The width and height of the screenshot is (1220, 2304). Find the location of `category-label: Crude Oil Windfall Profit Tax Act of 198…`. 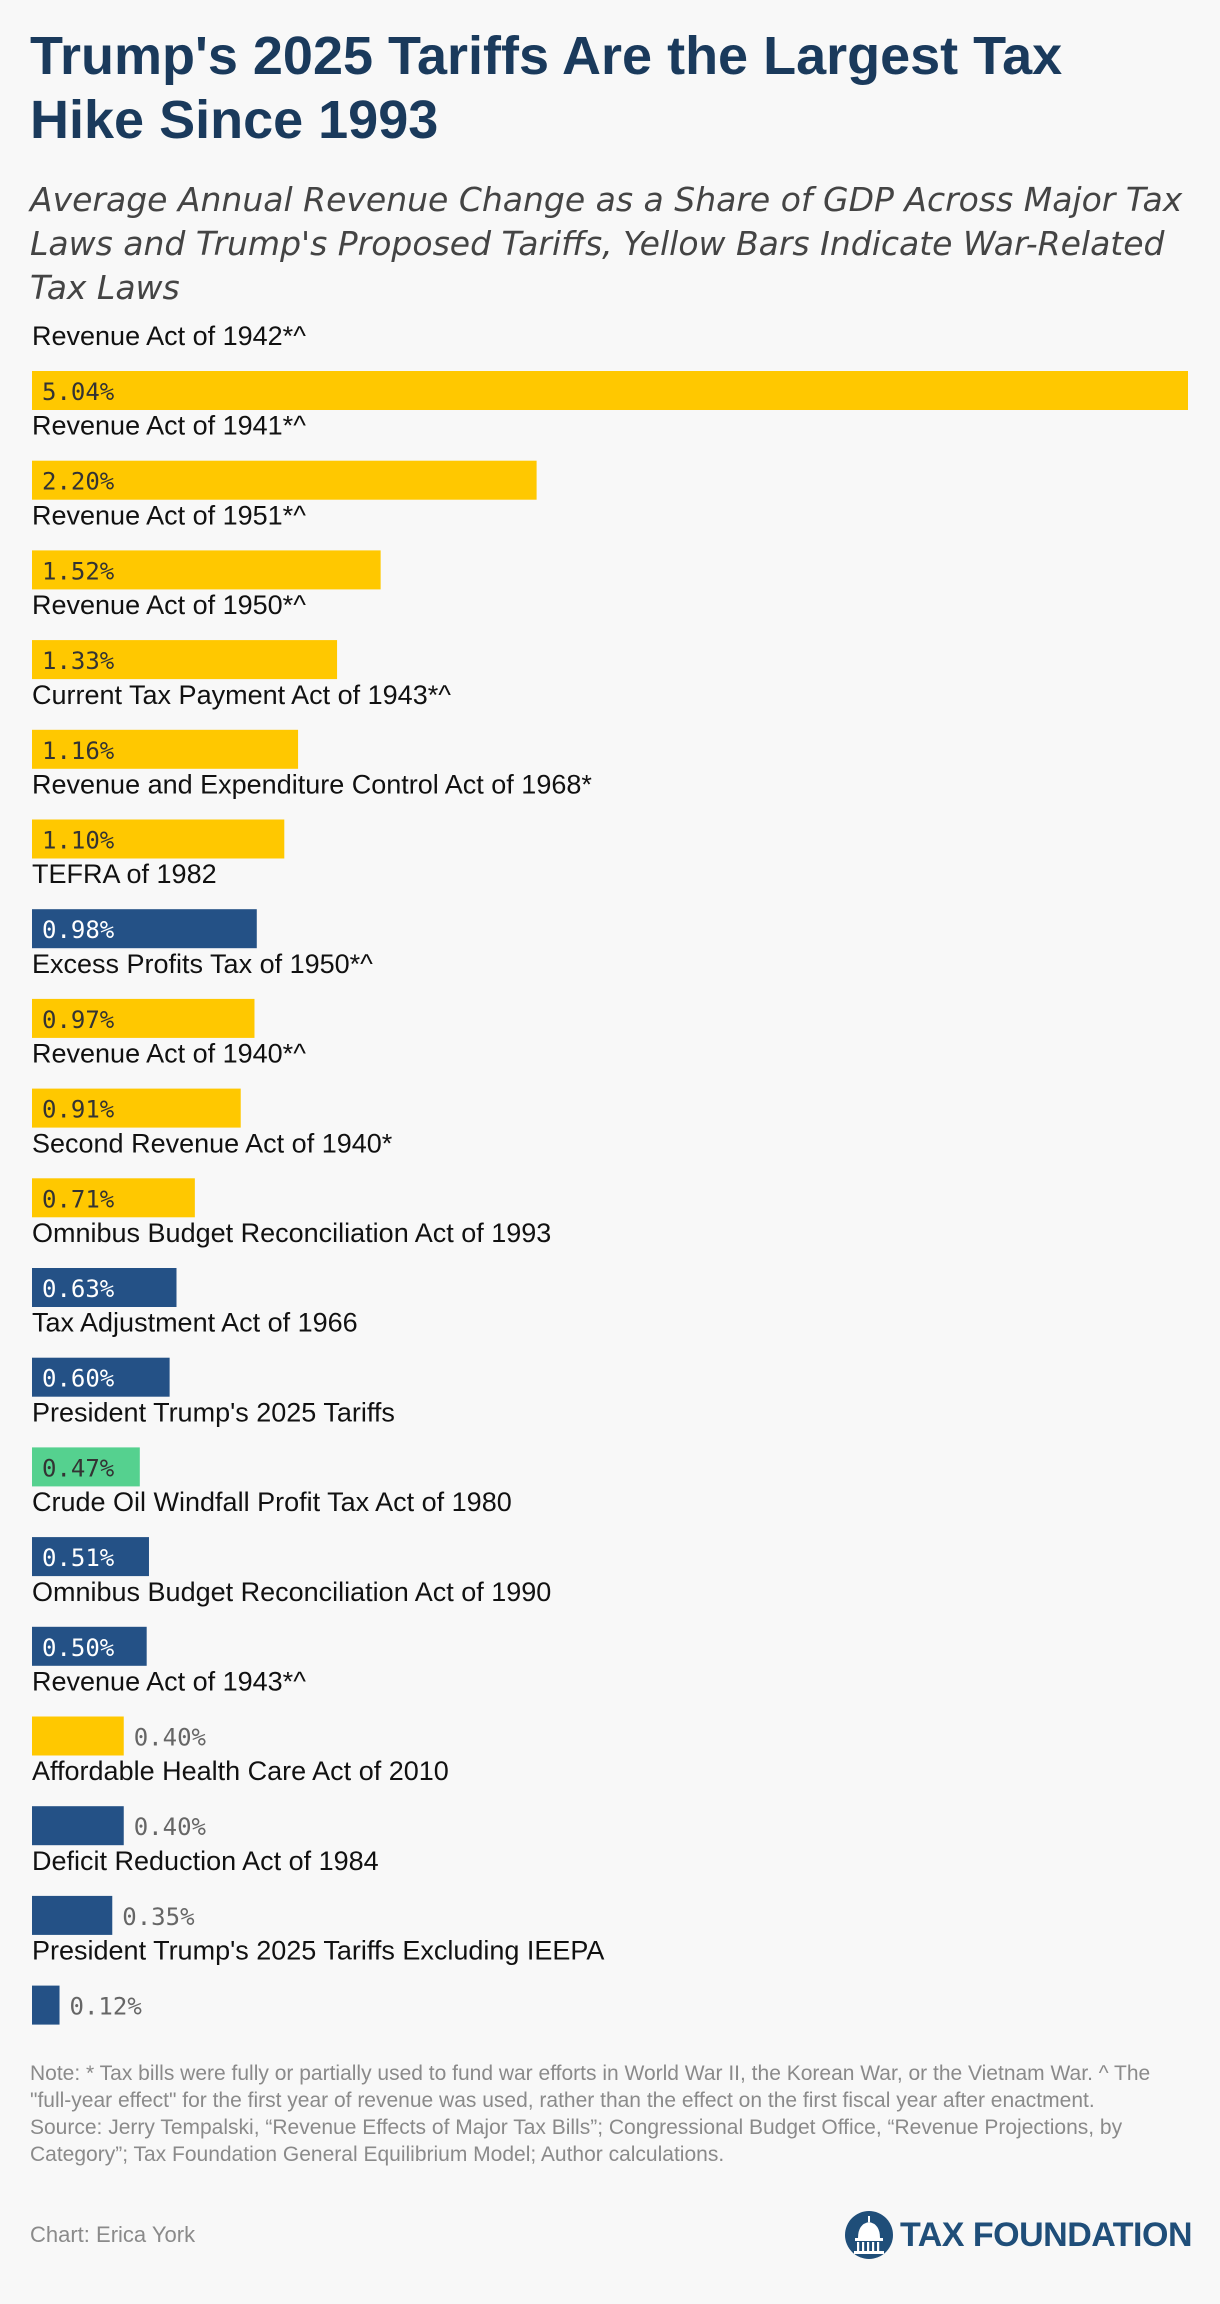

category-label: Crude Oil Windfall Profit Tax Act of 198… is located at coordinates (272, 1502).